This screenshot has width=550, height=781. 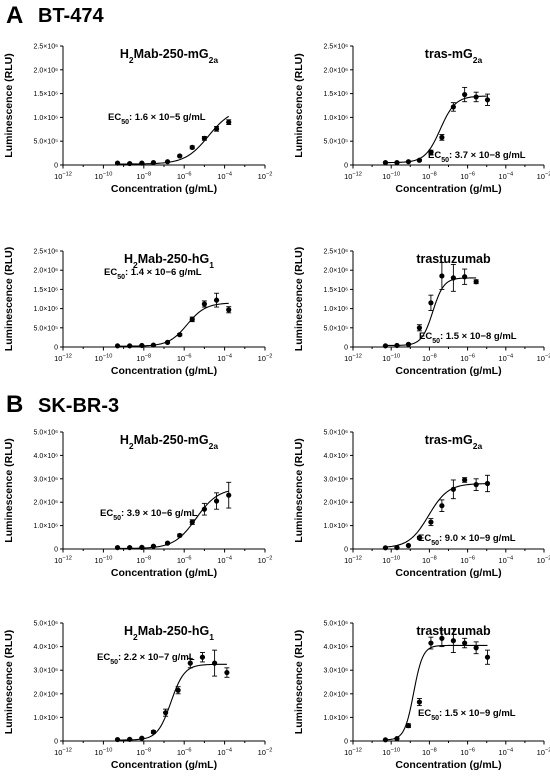 What do you see at coordinates (169, 261) in the screenshot?
I see `chart-title: H2Mab-250-hG1` at bounding box center [169, 261].